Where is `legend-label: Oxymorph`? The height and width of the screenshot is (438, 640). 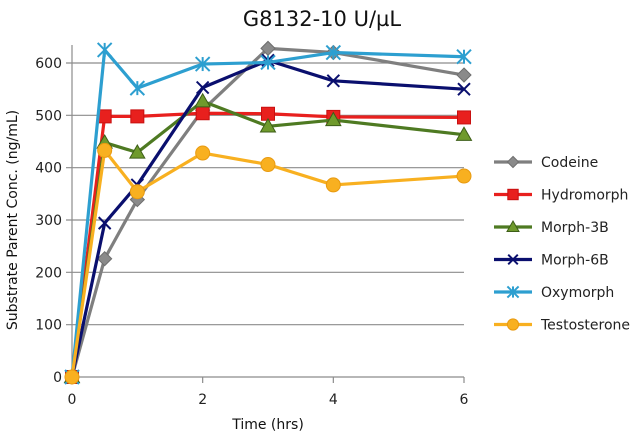
legend-label: Oxymorph is located at coordinates (577, 293).